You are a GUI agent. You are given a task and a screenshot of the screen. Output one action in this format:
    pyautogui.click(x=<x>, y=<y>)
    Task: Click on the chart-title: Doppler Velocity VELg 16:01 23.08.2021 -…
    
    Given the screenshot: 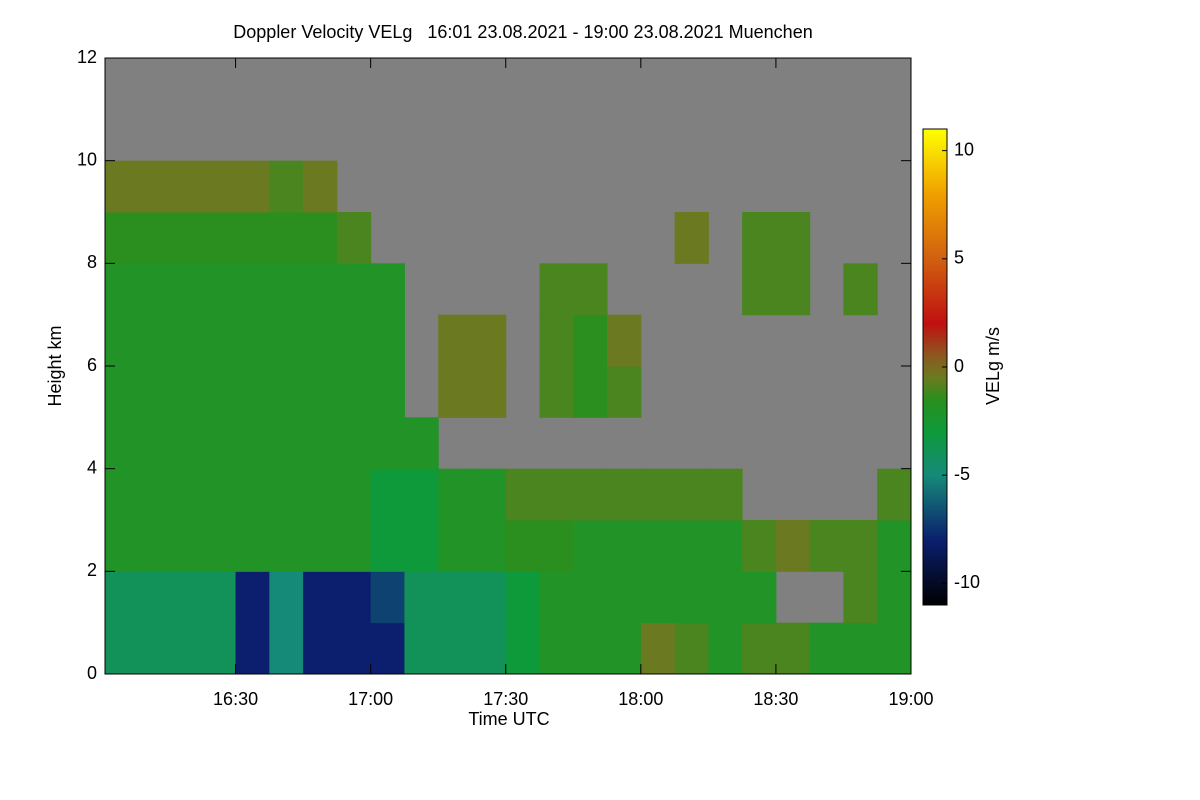 What is the action you would take?
    pyautogui.click(x=522, y=32)
    